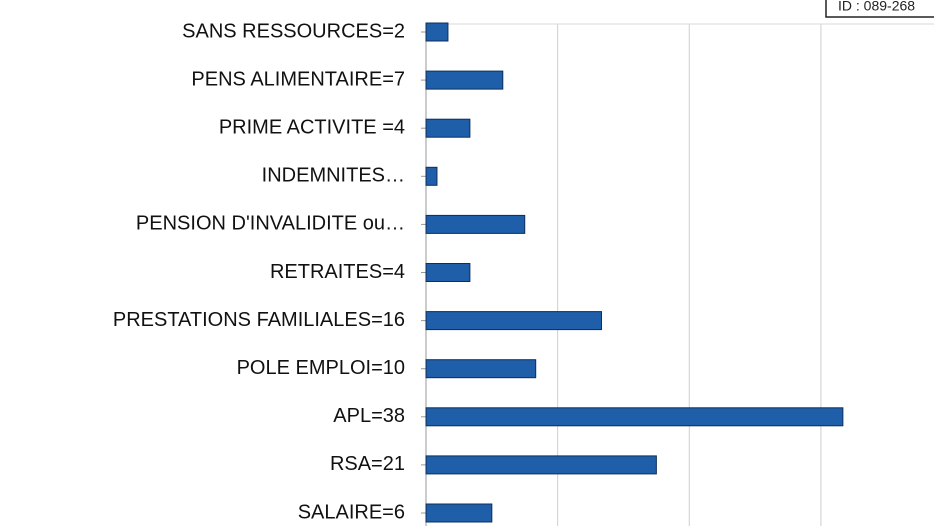  I want to click on y-tick-label: PENS ALIMENTAIRE=7, so click(298, 79).